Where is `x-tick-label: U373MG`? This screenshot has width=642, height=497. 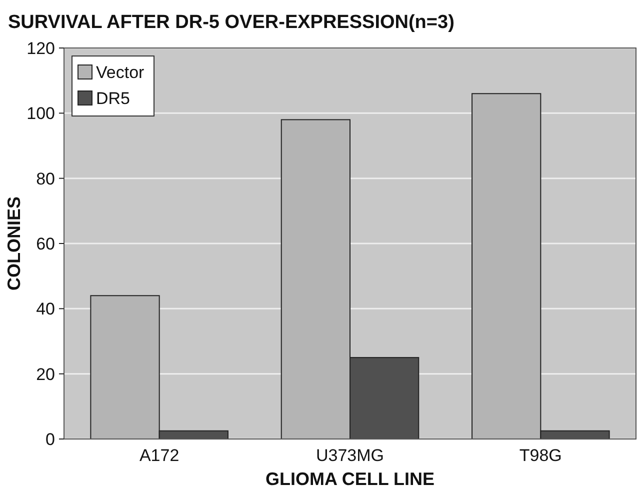
x-tick-label: U373MG is located at coordinates (350, 455).